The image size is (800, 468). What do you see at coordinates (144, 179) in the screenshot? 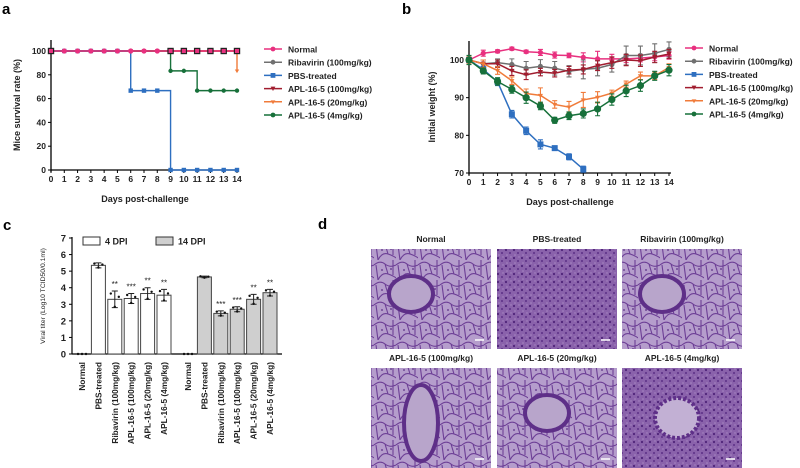
I see `survival-x-tick-label: 7` at bounding box center [144, 179].